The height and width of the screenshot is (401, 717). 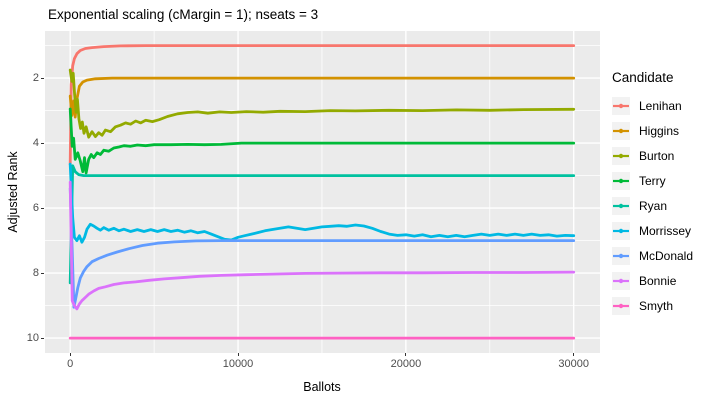 I want to click on series-line-terry, so click(x=322, y=141).